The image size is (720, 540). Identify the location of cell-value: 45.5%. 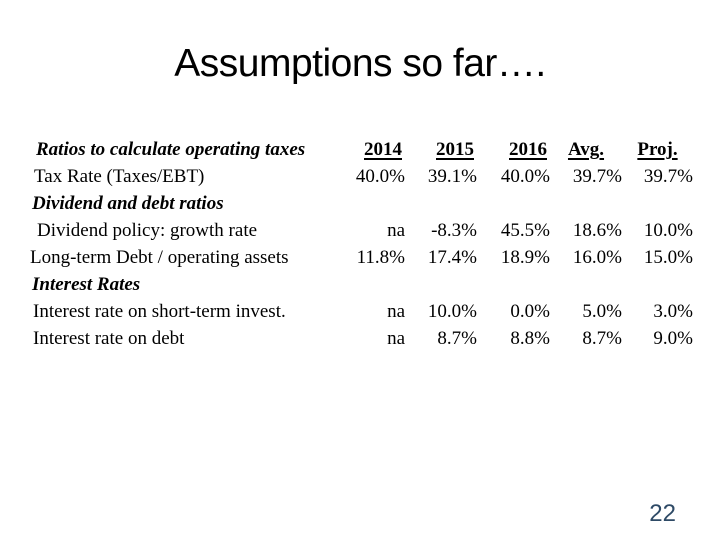
(525, 230).